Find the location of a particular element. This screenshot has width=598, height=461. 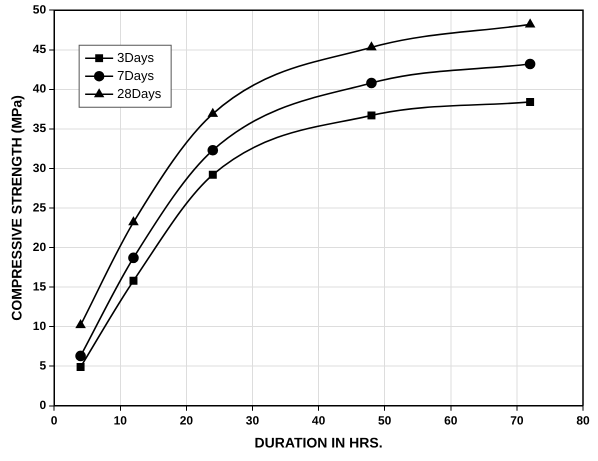

y-axis-title: COMPRESSIVE STRENGTH (MPa) is located at coordinates (16, 208).